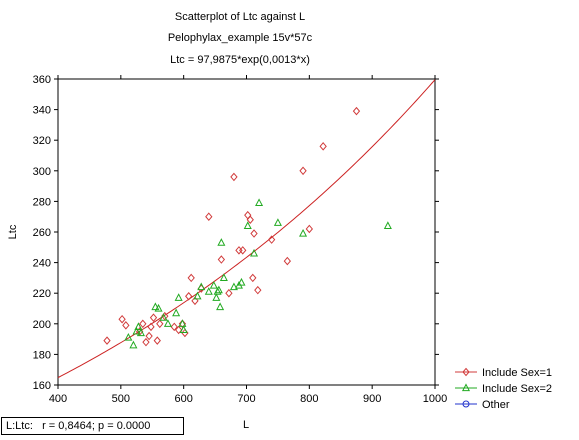 The height and width of the screenshot is (440, 579). Describe the element at coordinates (96, 426) in the screenshot. I see `stats-text: r = 0,8464; p = 0.0000` at that location.